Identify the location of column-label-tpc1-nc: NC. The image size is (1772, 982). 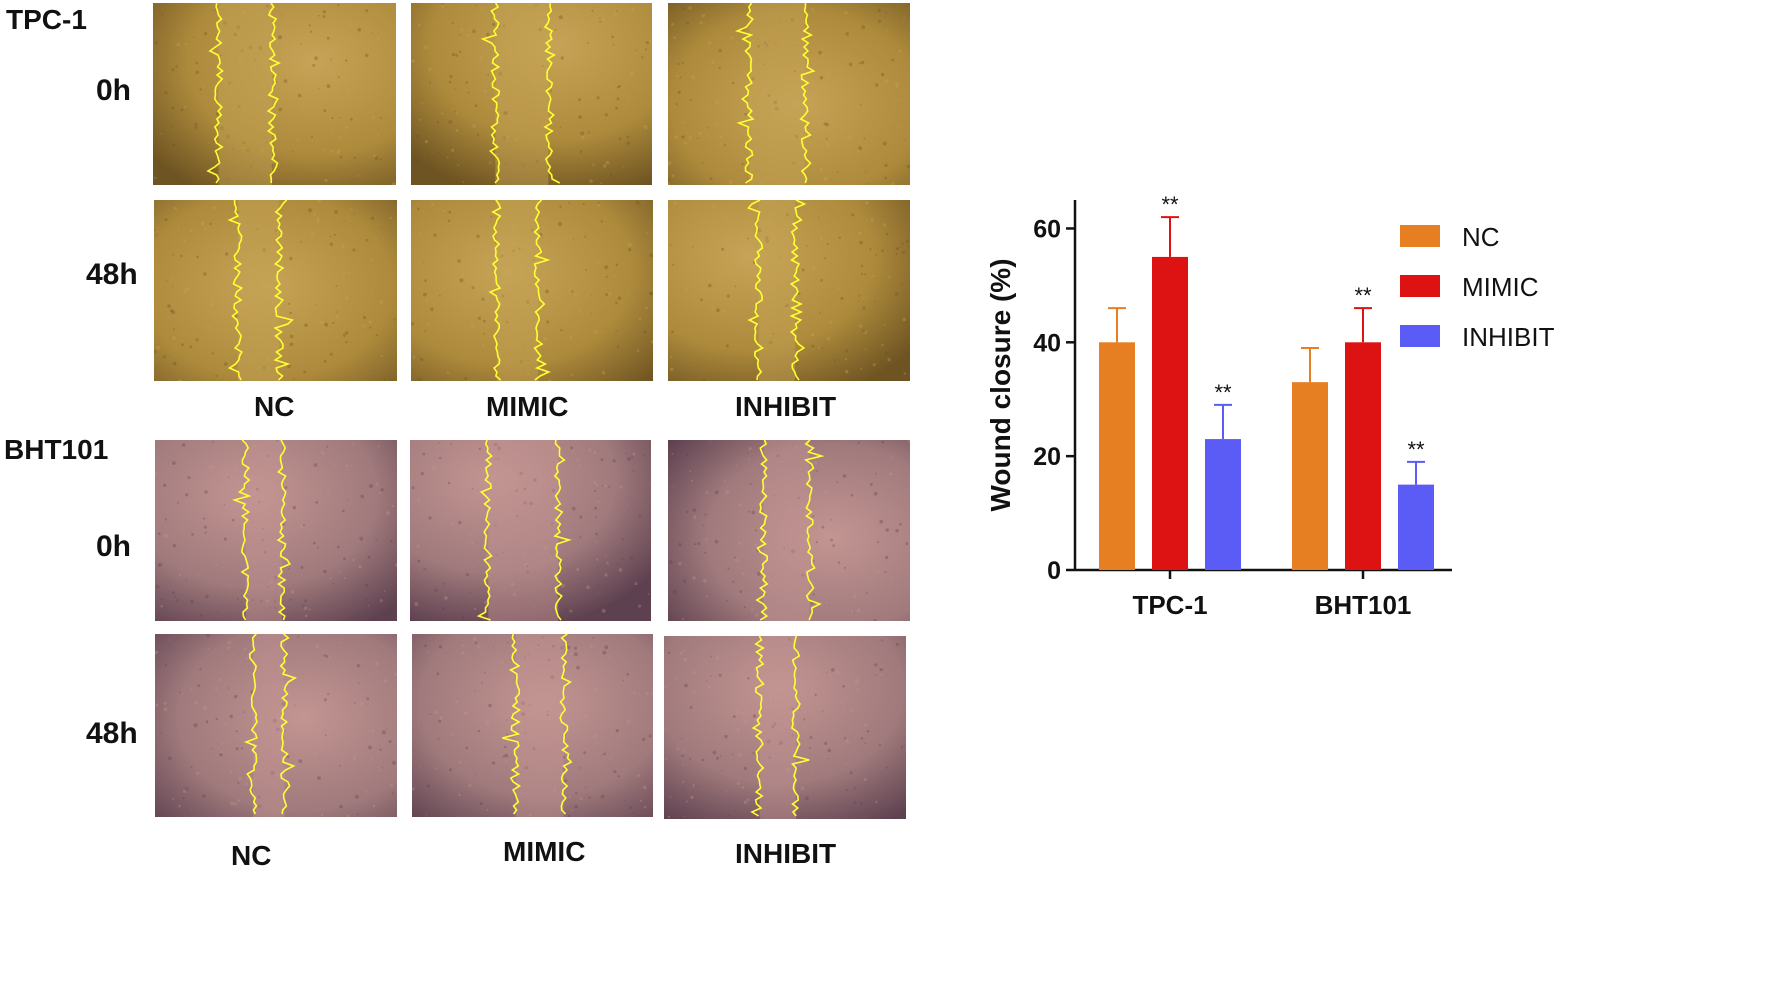
(274, 406).